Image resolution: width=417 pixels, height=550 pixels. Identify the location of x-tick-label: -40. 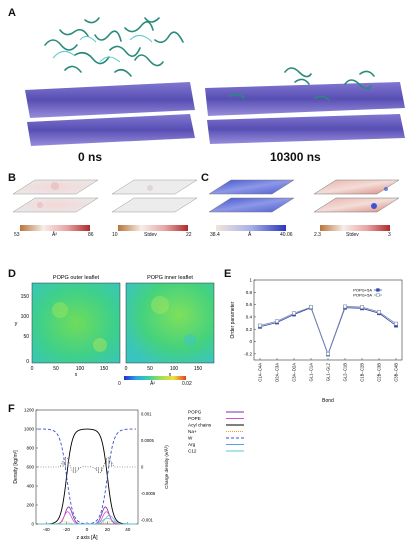
(46, 530).